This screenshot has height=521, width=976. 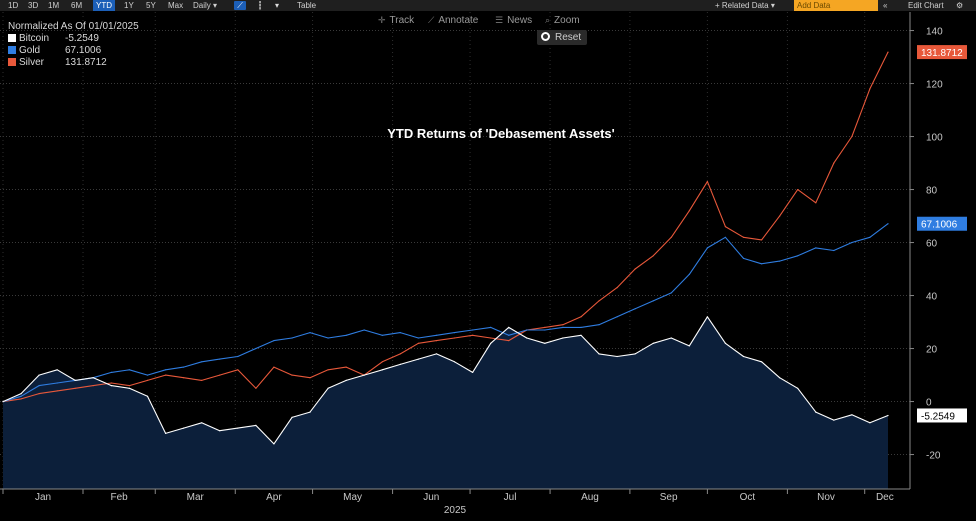 What do you see at coordinates (453, 20) in the screenshot?
I see `annotate-button: ⟋ Annotate` at bounding box center [453, 20].